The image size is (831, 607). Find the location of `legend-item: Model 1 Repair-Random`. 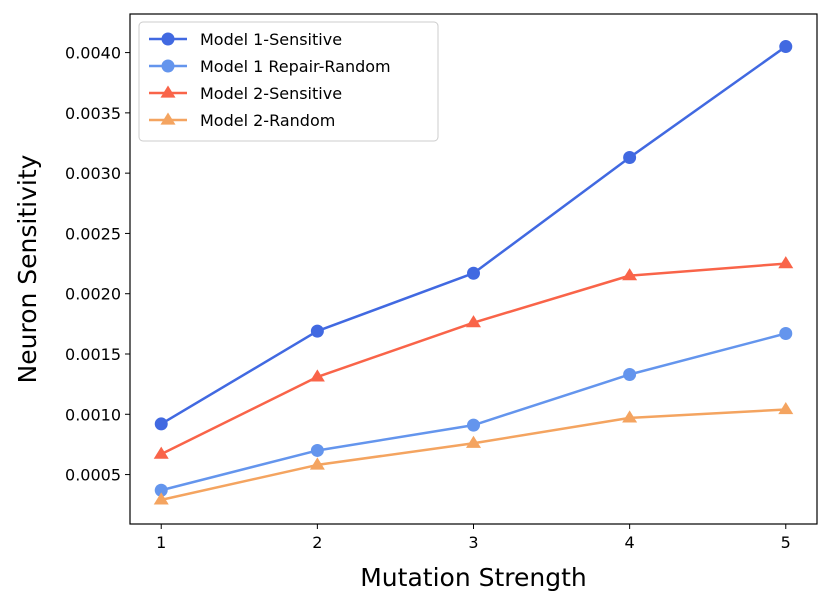

legend-item: Model 1 Repair-Random is located at coordinates (270, 66).